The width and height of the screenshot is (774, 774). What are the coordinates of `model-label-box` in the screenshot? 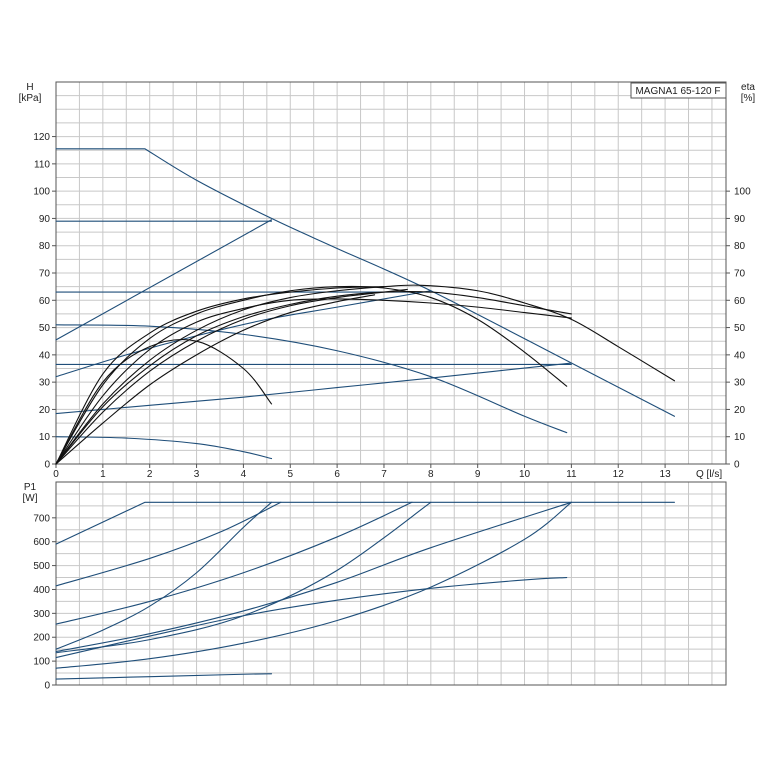 It's located at (678, 90).